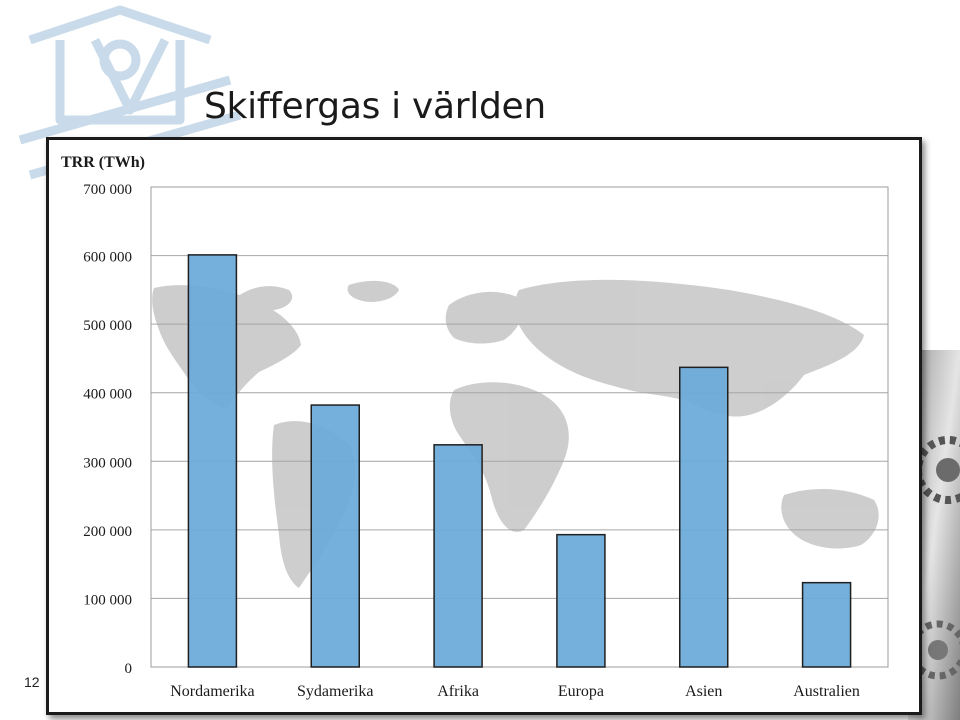 The height and width of the screenshot is (720, 960). I want to click on y-tick-label: 700 000, so click(107, 190).